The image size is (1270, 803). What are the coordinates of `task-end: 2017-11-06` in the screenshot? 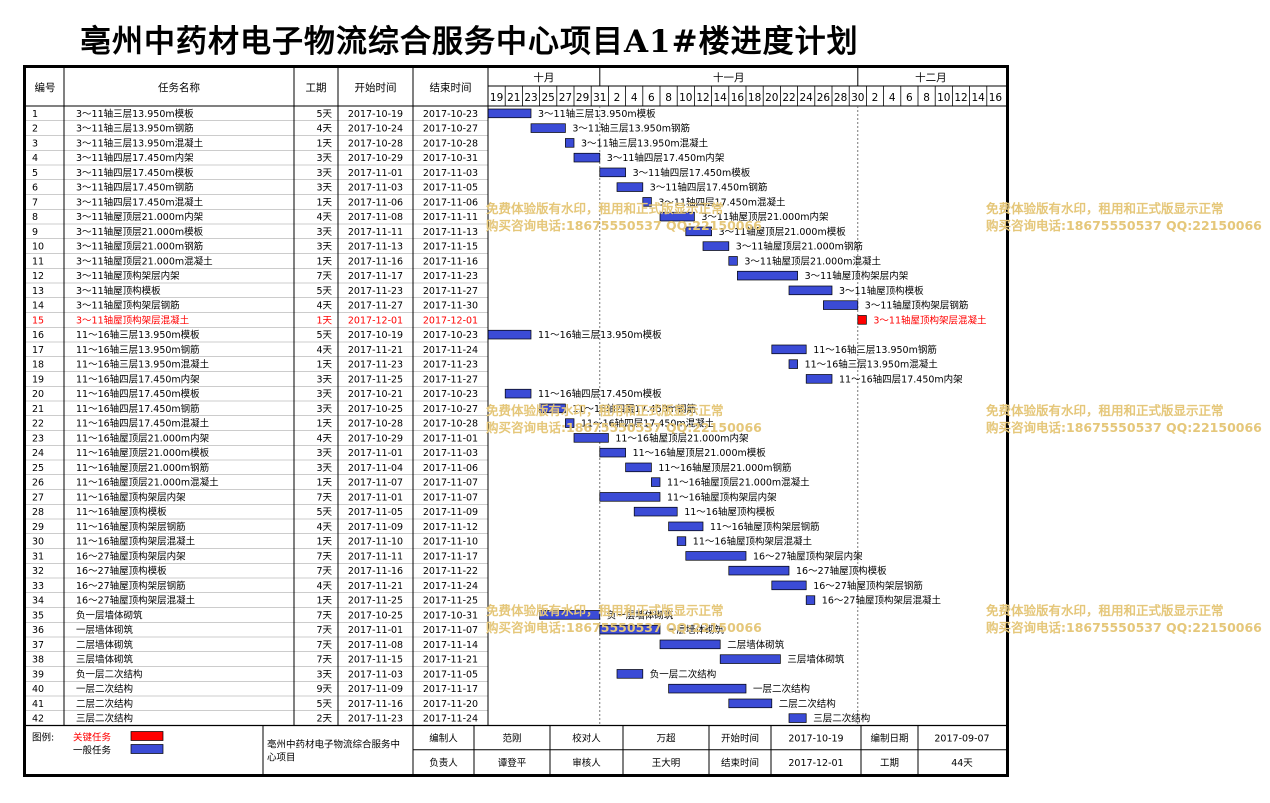 It's located at (450, 468).